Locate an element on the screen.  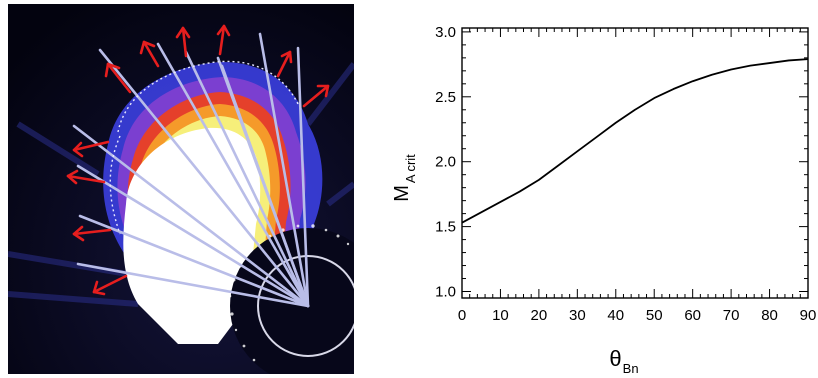
sun-limb-circle is located at coordinates (305, 306).